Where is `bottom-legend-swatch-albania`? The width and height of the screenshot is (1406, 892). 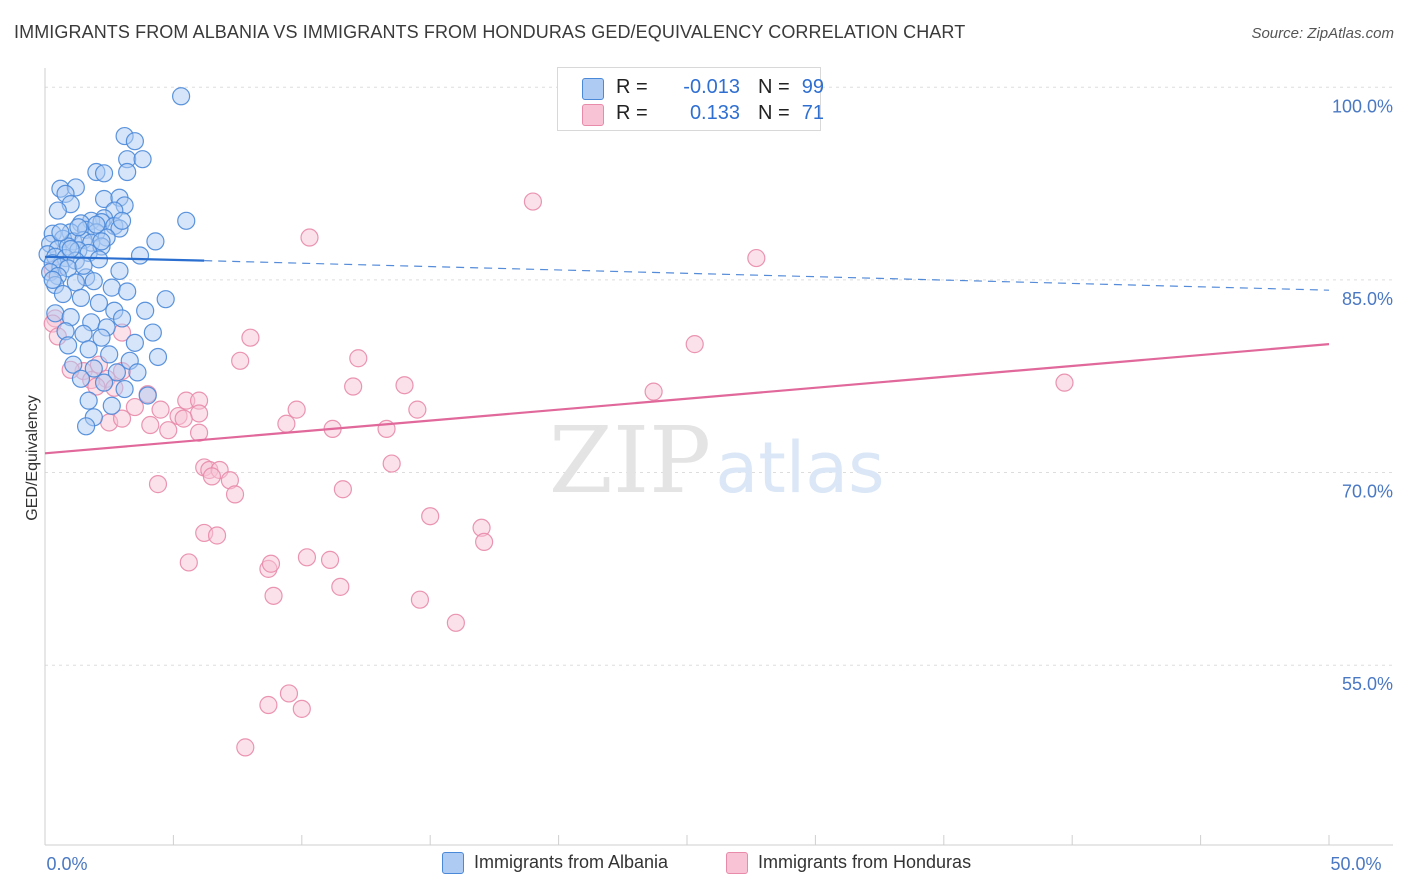
bottom-legend-swatch-albania is located at coordinates (453, 863).